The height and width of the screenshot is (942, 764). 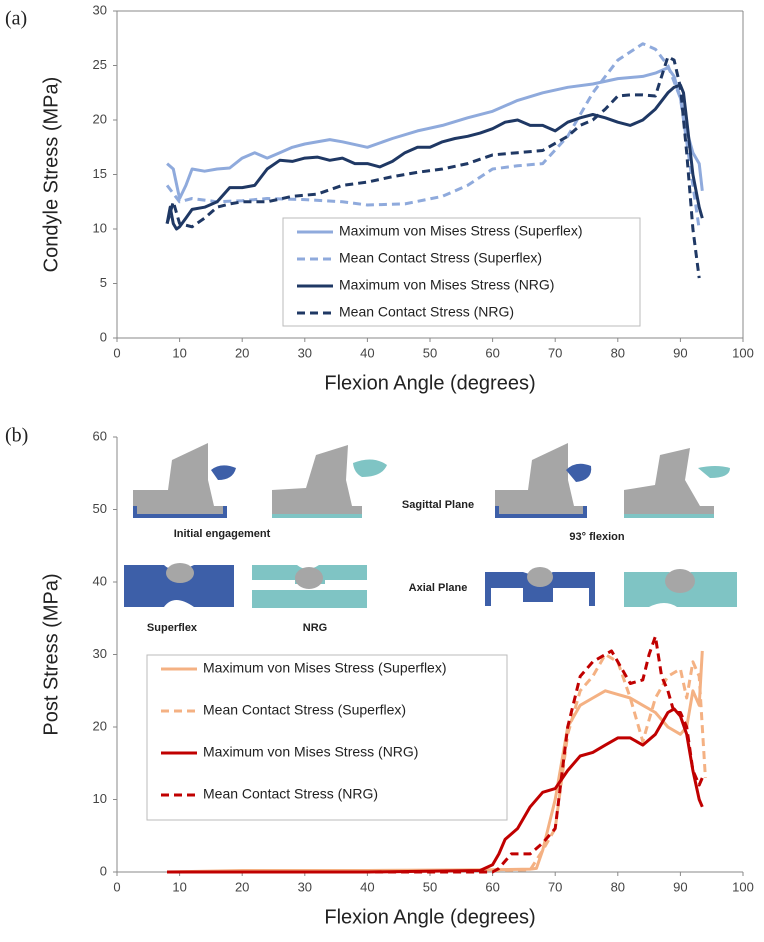 I want to click on y-tick-label: 15, so click(x=100, y=173).